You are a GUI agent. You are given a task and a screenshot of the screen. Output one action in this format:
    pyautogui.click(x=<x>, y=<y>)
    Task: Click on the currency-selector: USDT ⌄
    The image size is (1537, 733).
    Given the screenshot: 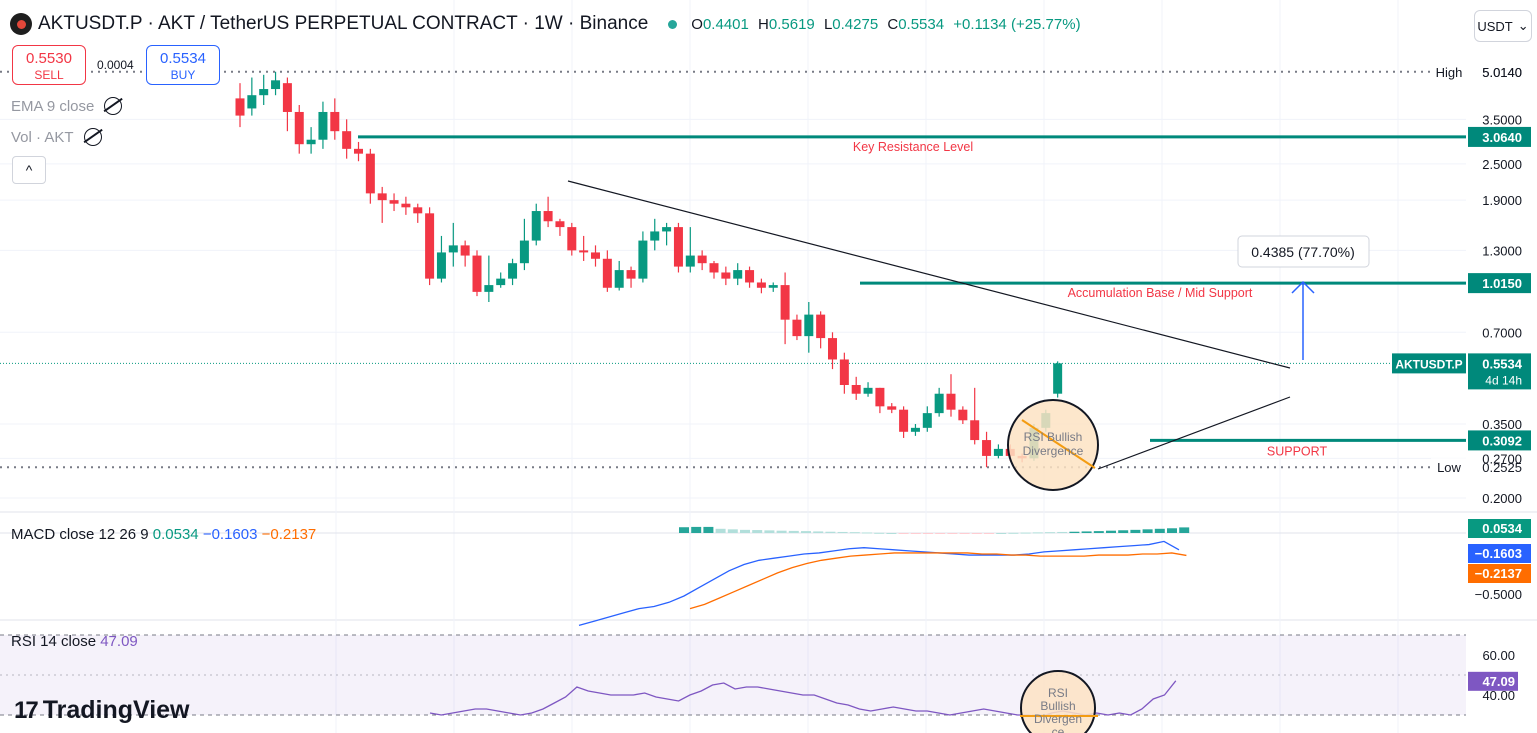 What is the action you would take?
    pyautogui.click(x=1503, y=26)
    